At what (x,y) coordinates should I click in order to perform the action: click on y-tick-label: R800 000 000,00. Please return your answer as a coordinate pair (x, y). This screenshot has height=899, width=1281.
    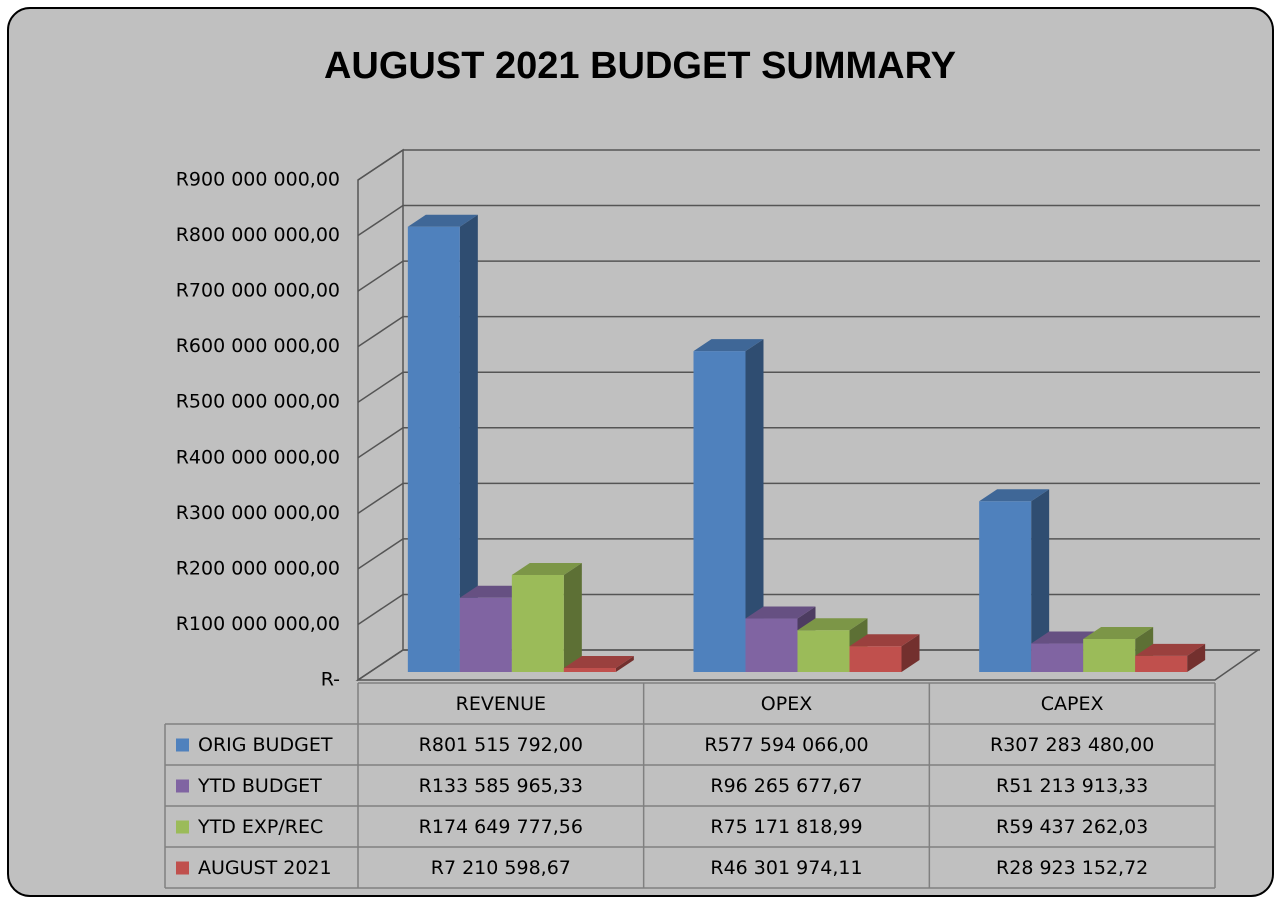
    Looking at the image, I should click on (258, 235).